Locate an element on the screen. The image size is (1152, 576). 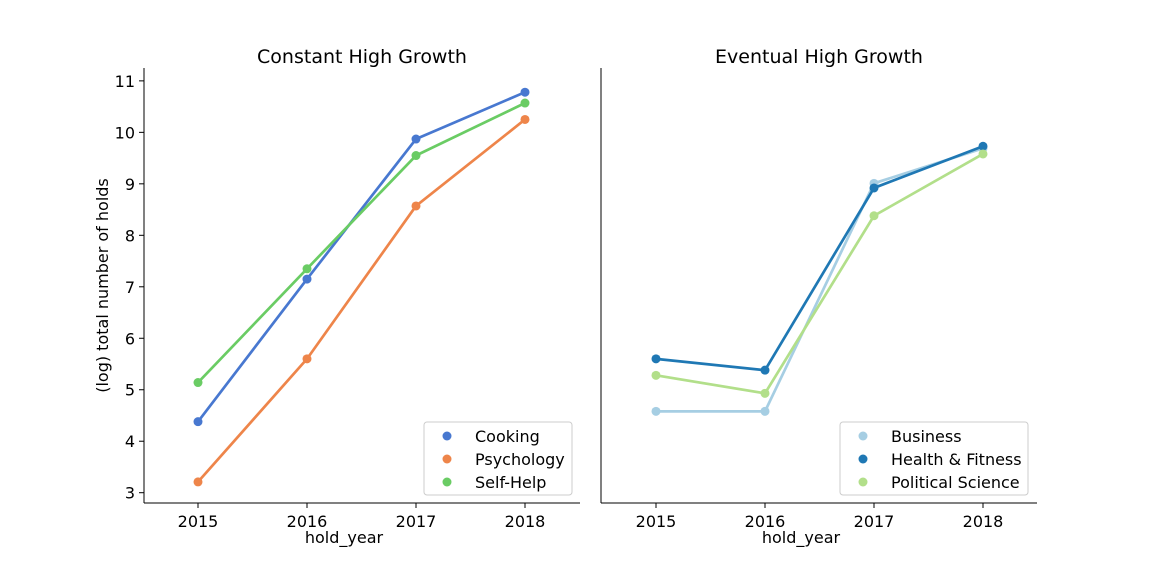
legend-label: Self-Help is located at coordinates (510, 482).